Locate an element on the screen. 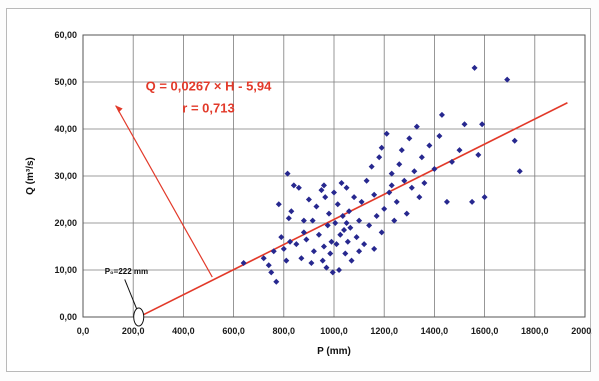  correlation-label: r = 0,713 is located at coordinates (208, 108).